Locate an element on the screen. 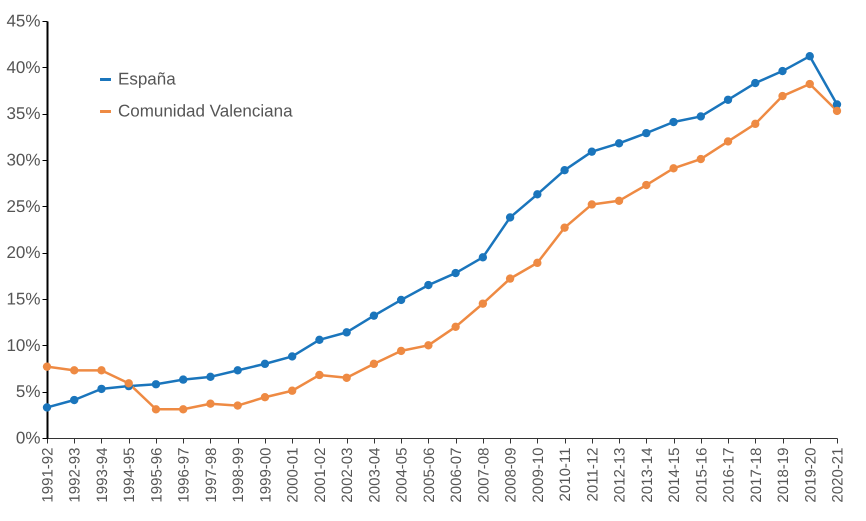  x-tick-label: 1992-93 is located at coordinates (75, 475).